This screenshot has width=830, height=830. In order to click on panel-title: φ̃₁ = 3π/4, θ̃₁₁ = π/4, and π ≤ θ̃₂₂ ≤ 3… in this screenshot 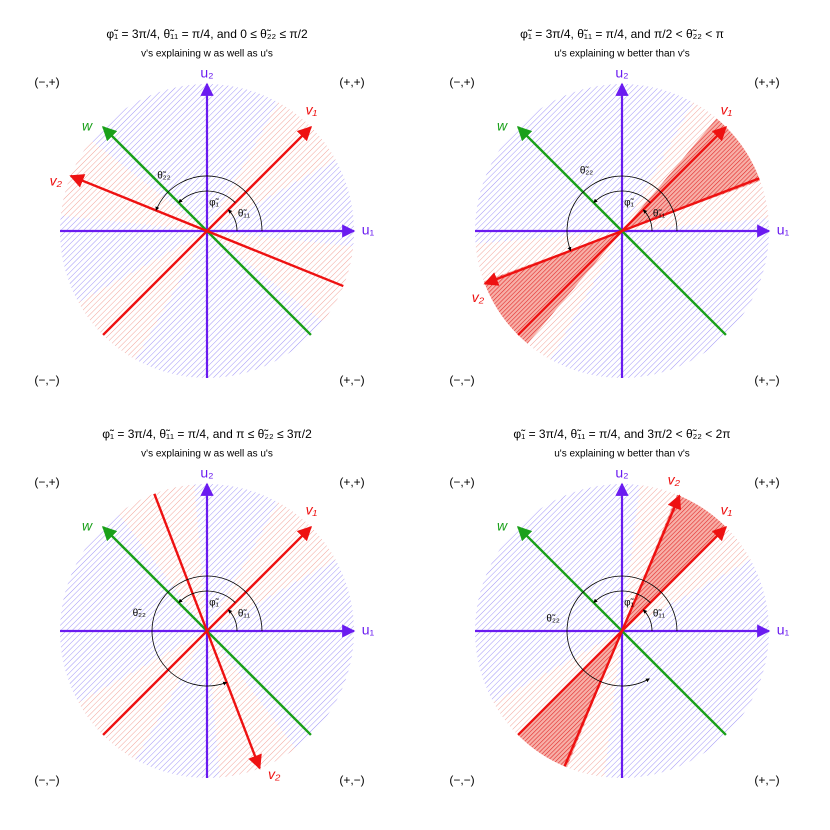, I will do `click(207, 434)`.